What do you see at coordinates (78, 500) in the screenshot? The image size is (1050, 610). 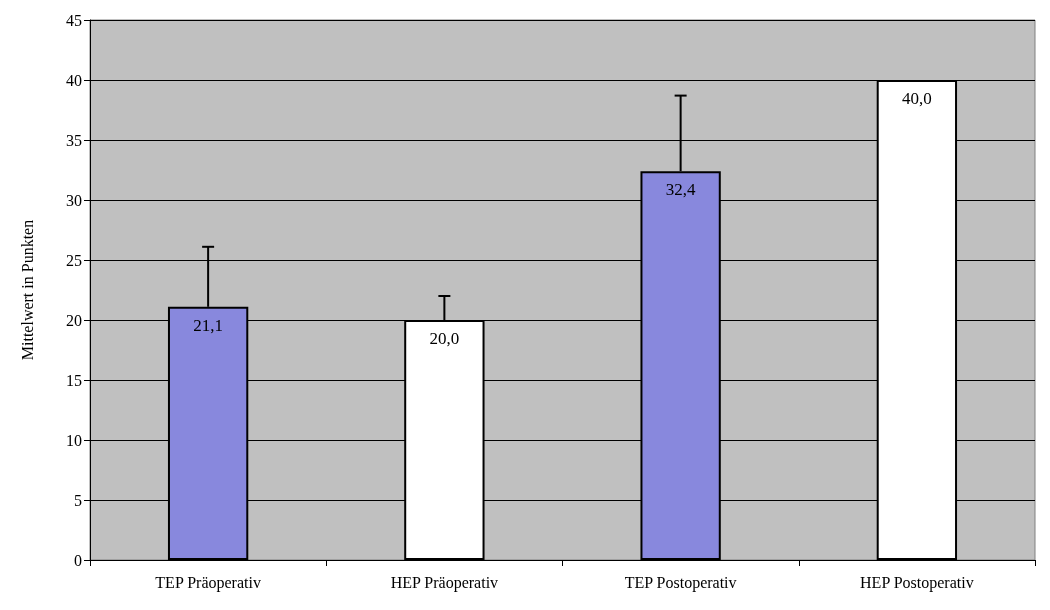 I see `y-tick-label: 5` at bounding box center [78, 500].